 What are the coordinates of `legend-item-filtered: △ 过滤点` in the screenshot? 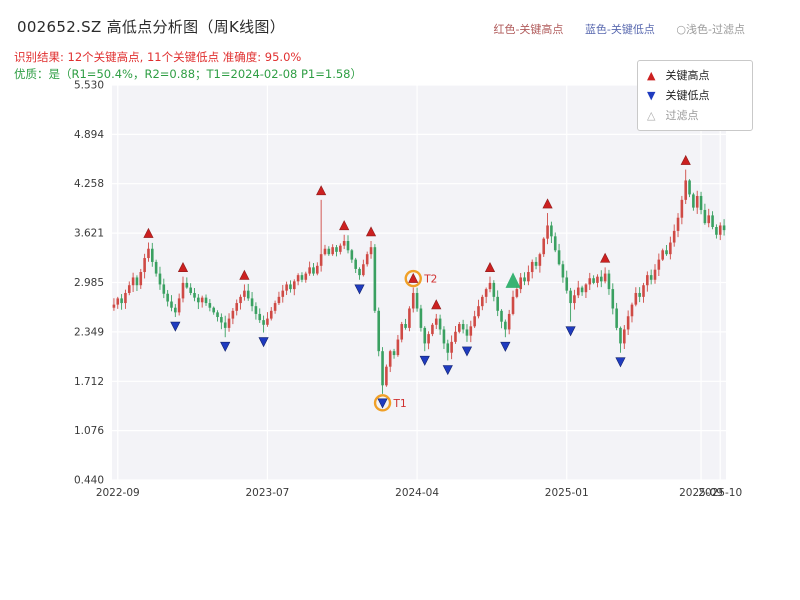 It's located at (695, 116).